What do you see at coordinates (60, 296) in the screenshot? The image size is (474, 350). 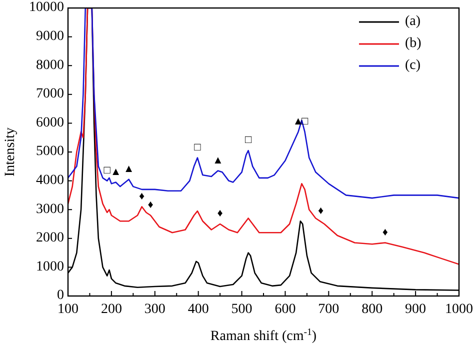 I see `y-tick-label: 0` at bounding box center [60, 296].